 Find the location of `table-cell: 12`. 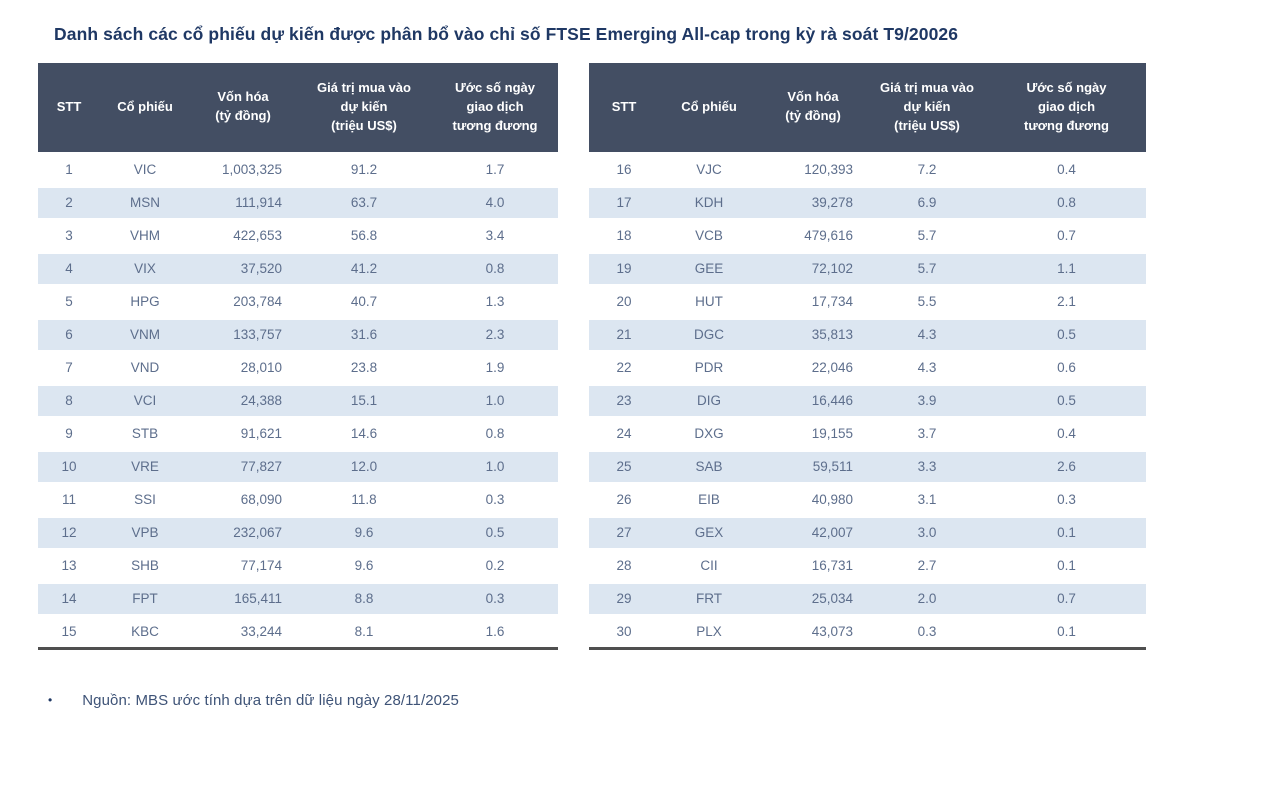

table-cell: 12 is located at coordinates (69, 531).